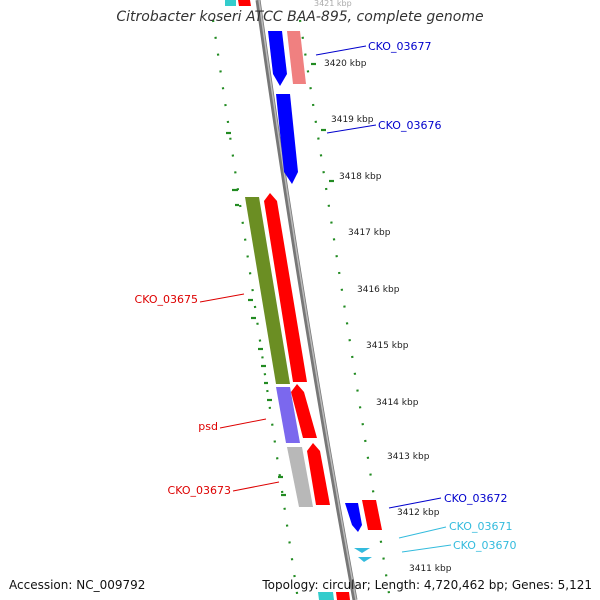  I want to click on top-partial-features, so click(238, 3).